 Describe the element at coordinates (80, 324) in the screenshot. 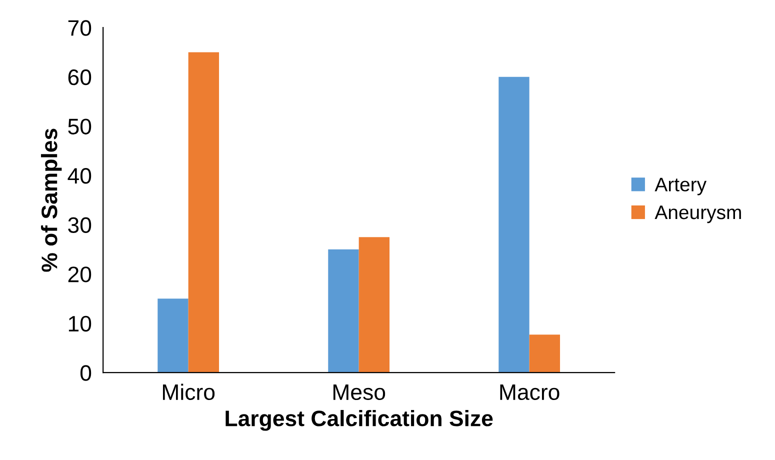

I see `y-tick-label: 10` at that location.